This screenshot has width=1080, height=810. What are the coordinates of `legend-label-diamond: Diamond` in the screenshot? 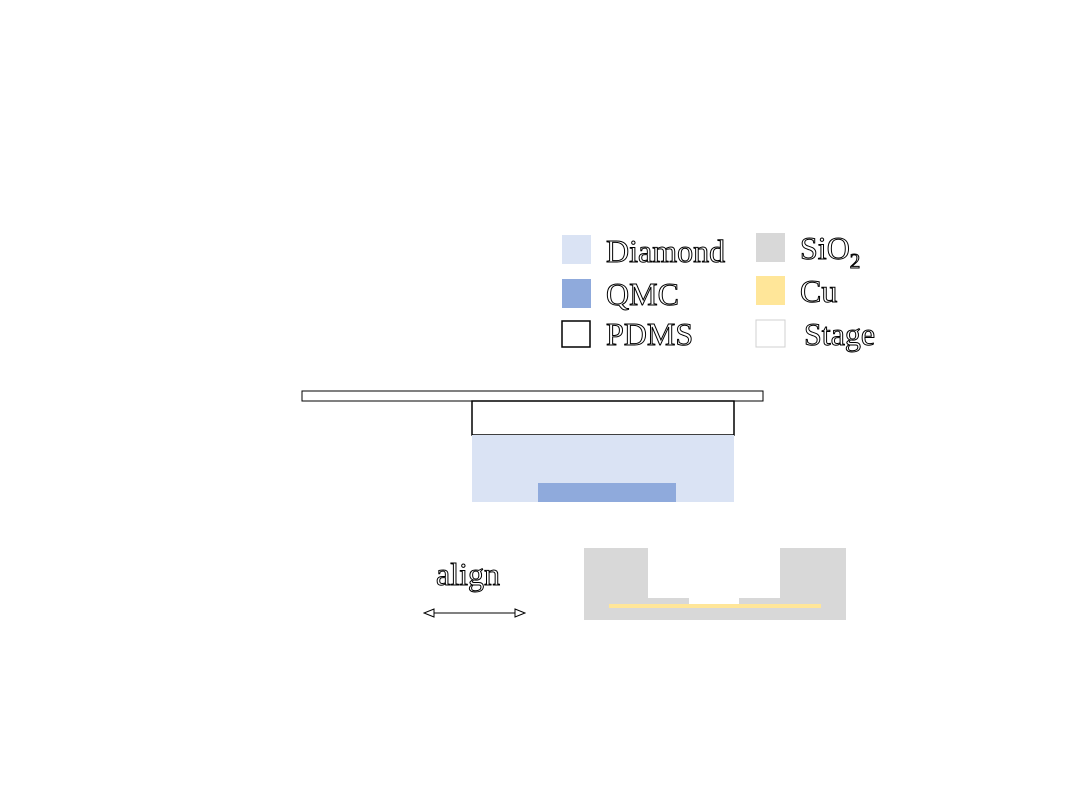 It's located at (665, 251).